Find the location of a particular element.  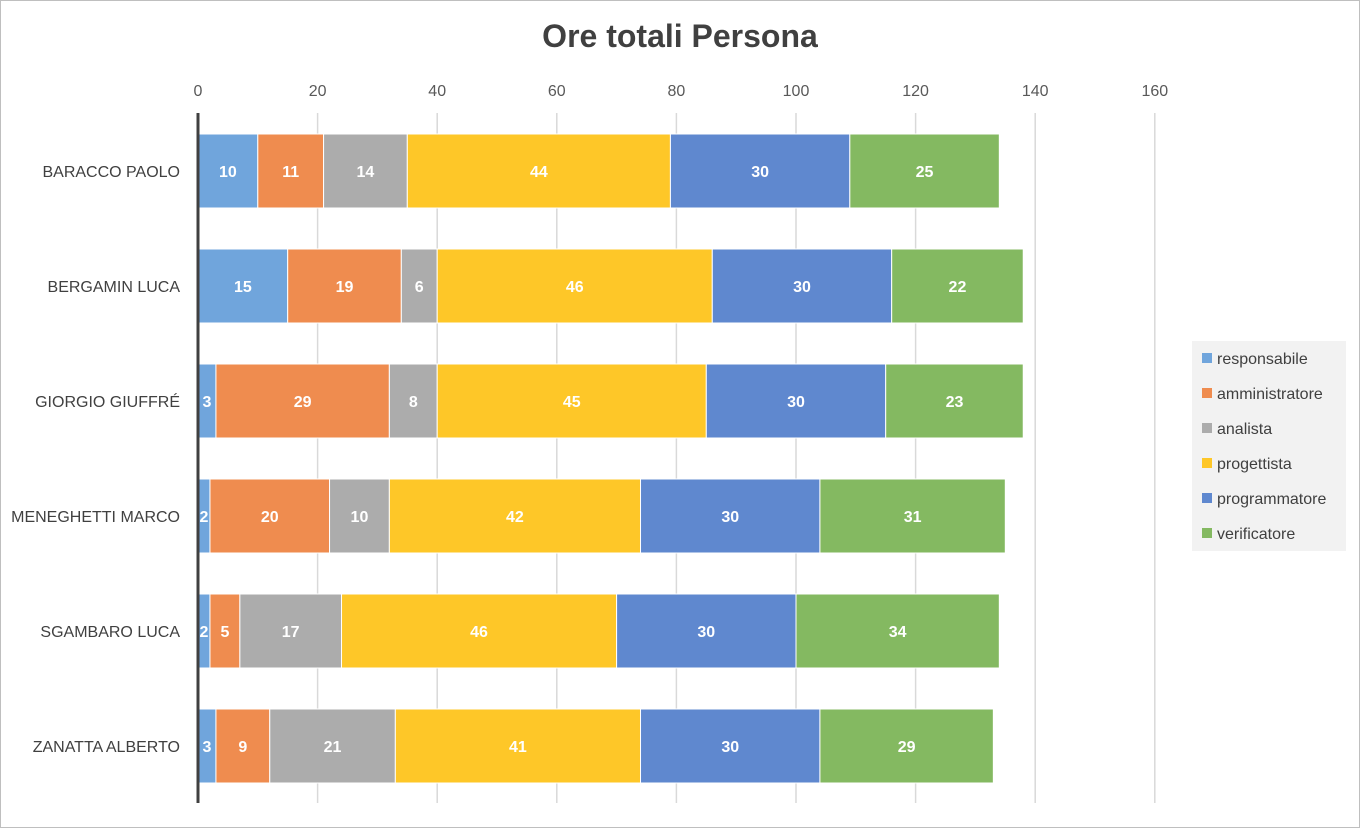

legend-label: analista is located at coordinates (1244, 429).